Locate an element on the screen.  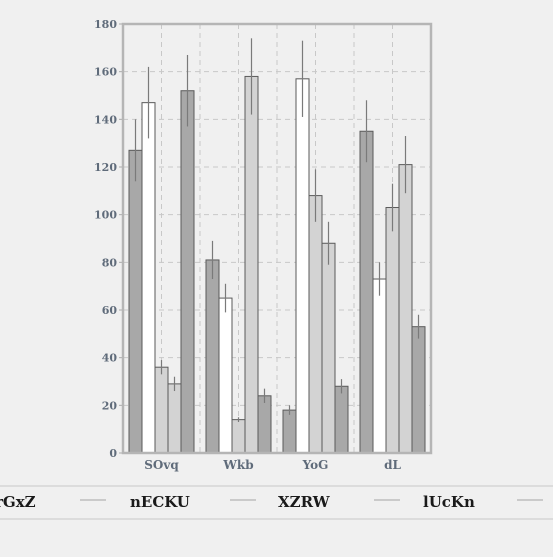
legend-label: rGxZ is located at coordinates (18, 502).